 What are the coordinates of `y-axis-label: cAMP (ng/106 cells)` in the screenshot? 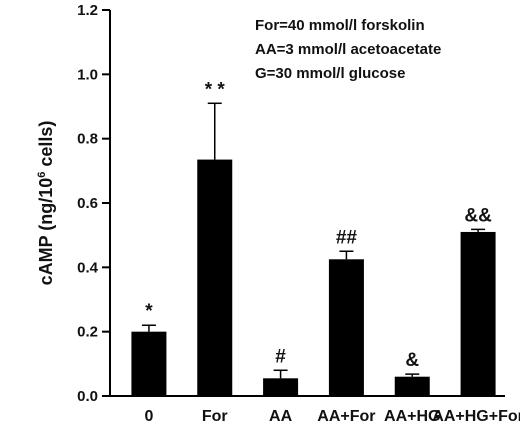 It's located at (46, 203).